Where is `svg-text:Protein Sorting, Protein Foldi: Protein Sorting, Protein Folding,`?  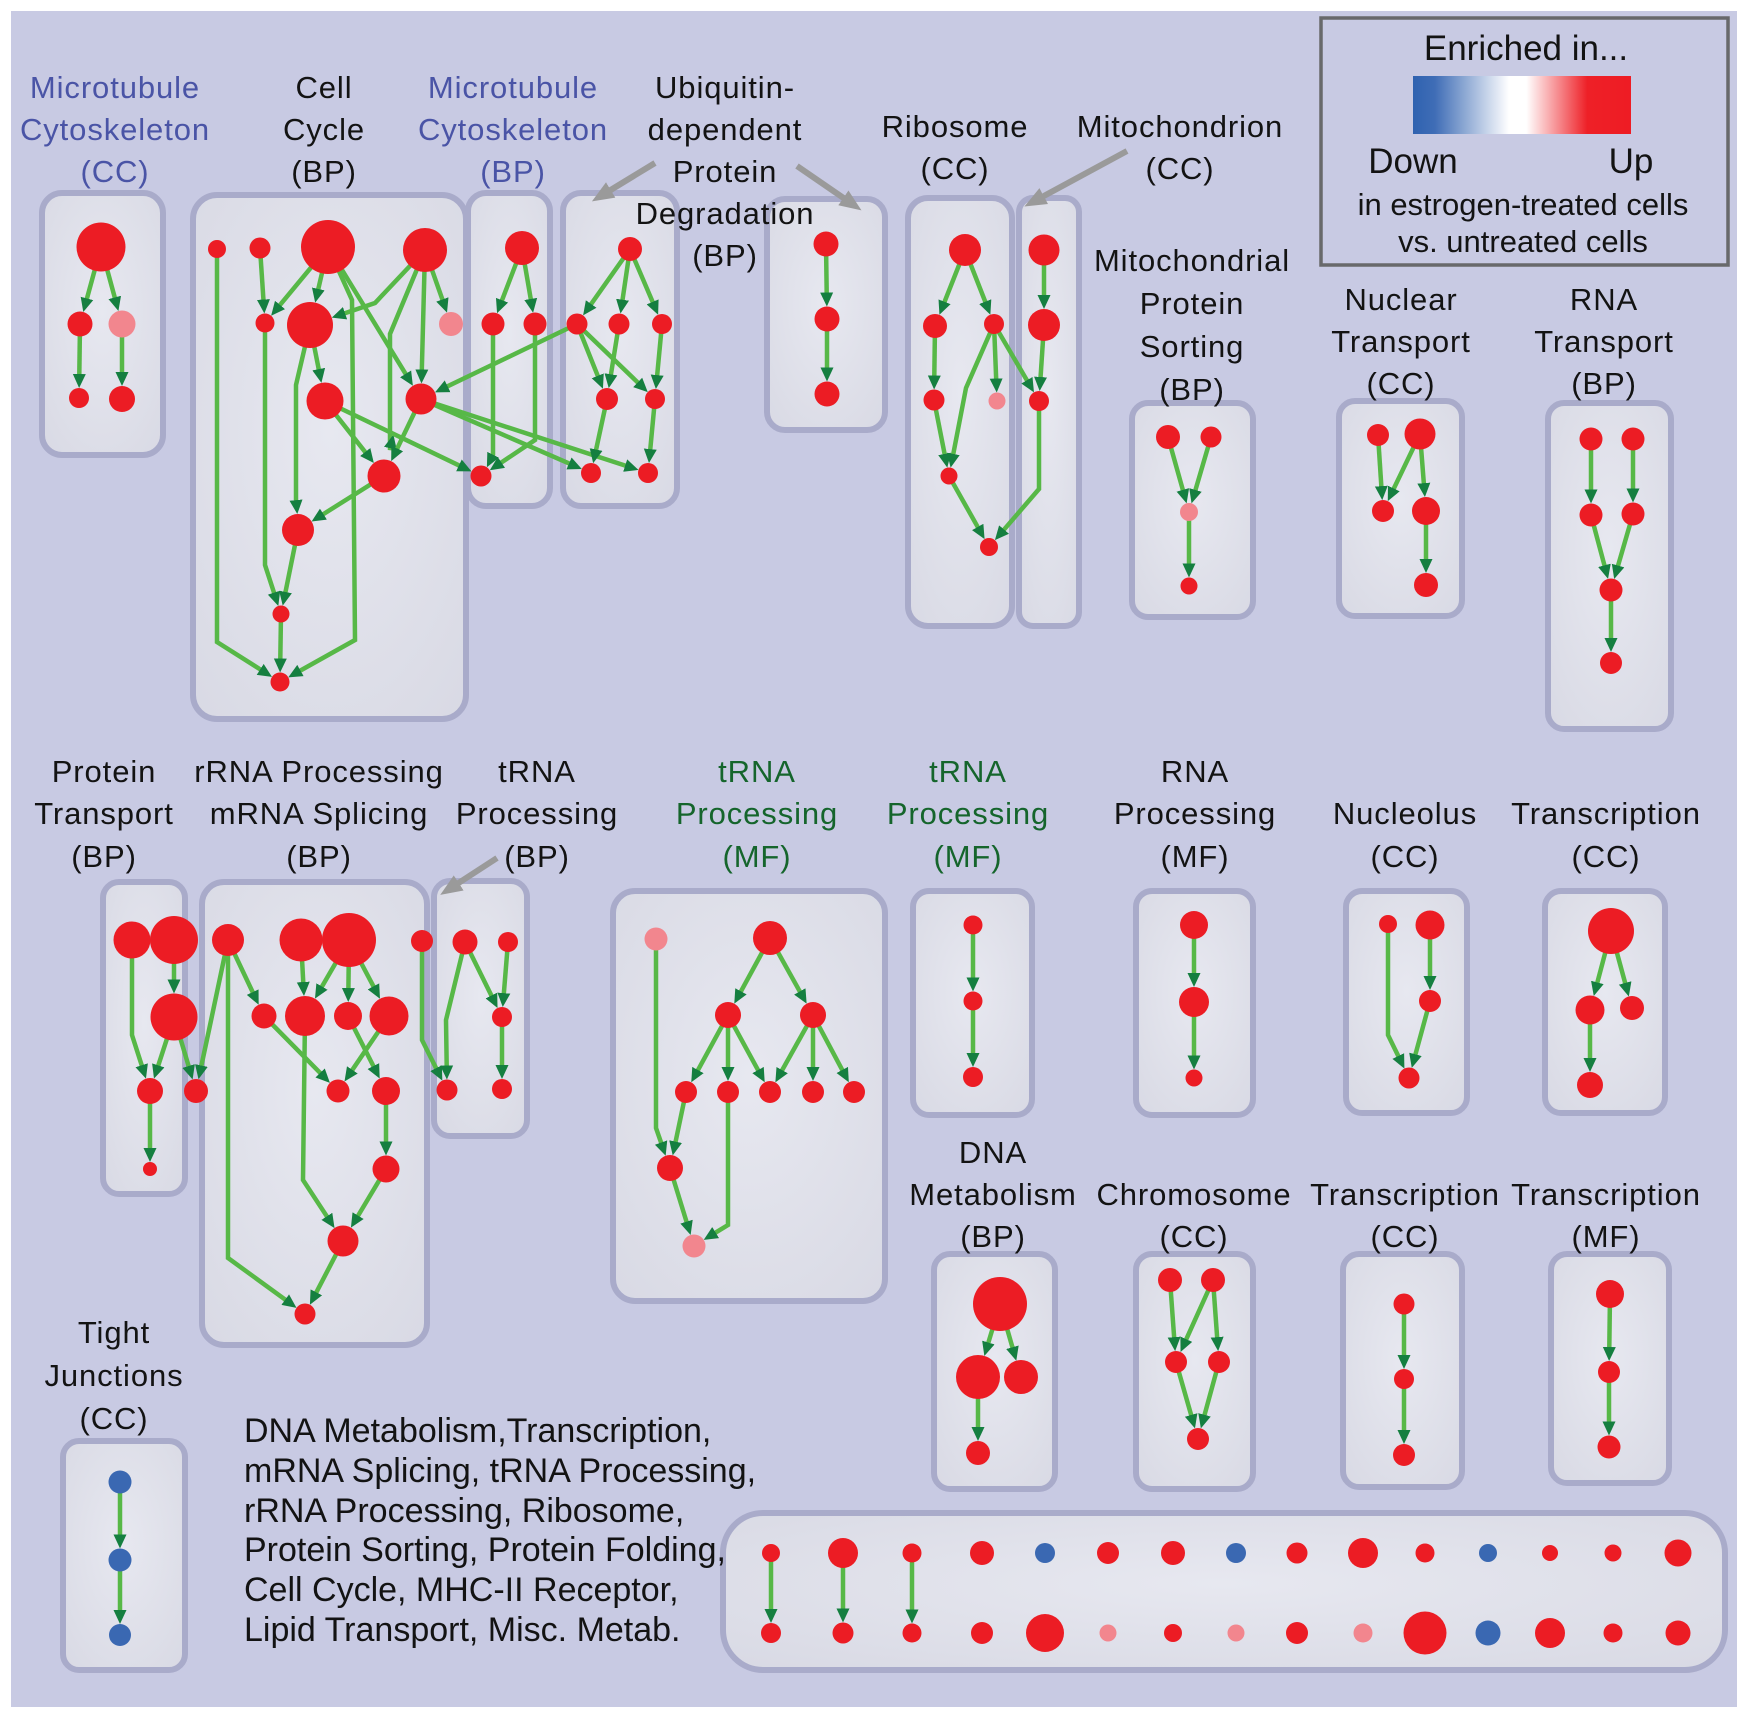
svg-text:Protein Sorting, Protein Foldi: Protein Sorting, Protein Folding, is located at coordinates (485, 1550).